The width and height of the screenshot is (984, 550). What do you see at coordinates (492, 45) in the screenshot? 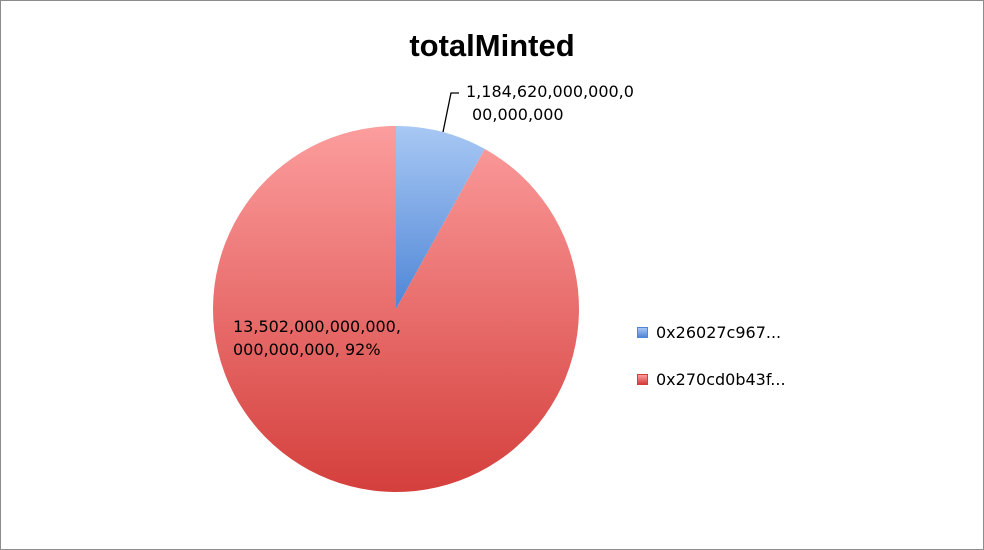
I see `chart-title: totalMinted` at bounding box center [492, 45].